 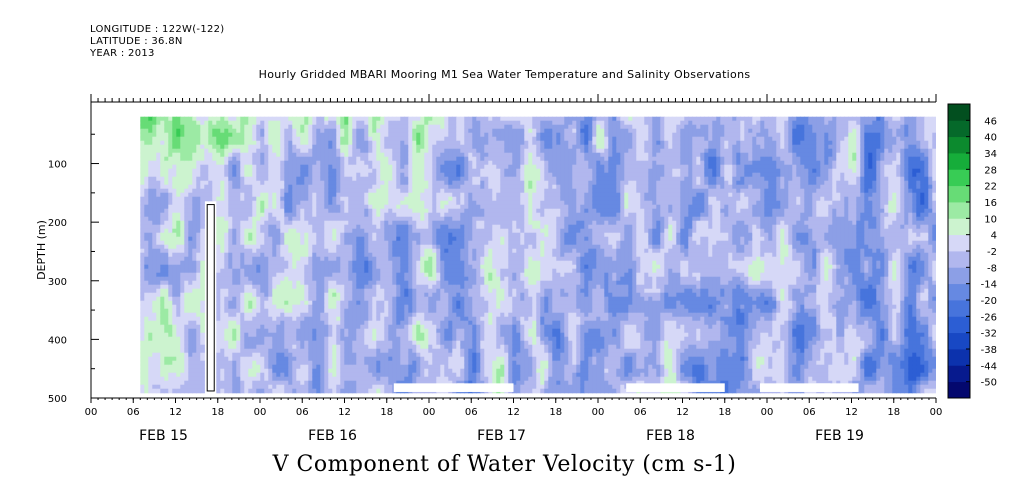 I want to click on colorbar-label: 22, so click(x=990, y=187).